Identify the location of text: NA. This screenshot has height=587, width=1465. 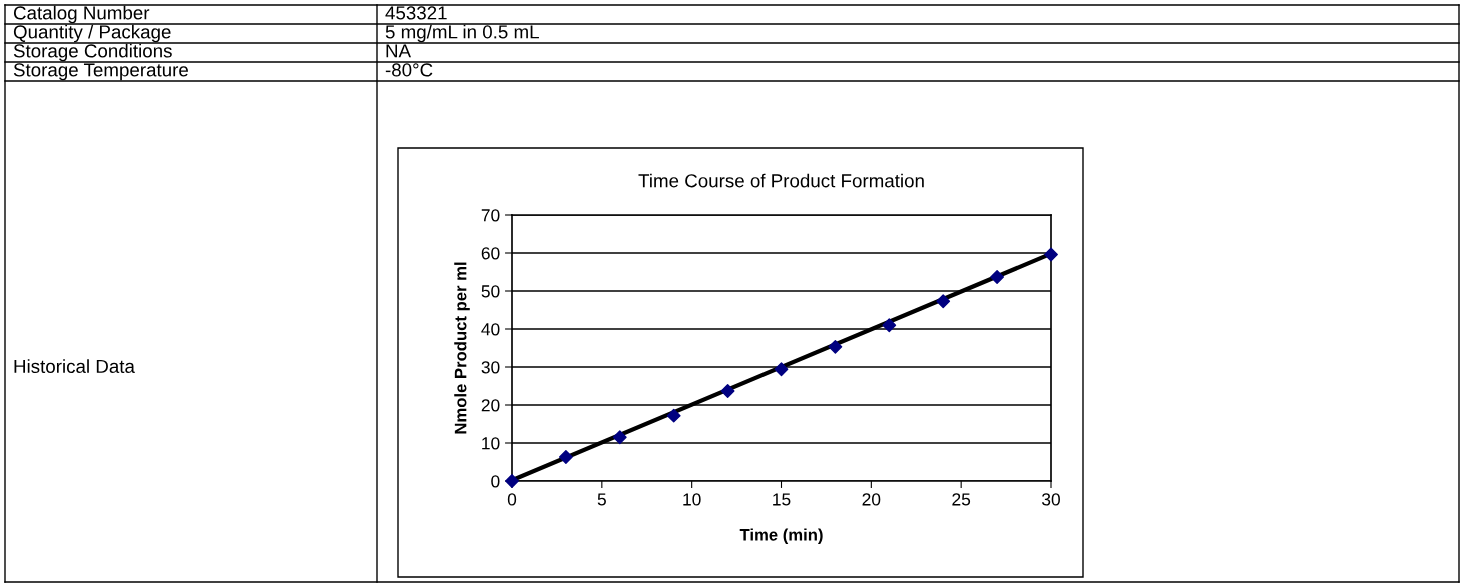
(399, 51).